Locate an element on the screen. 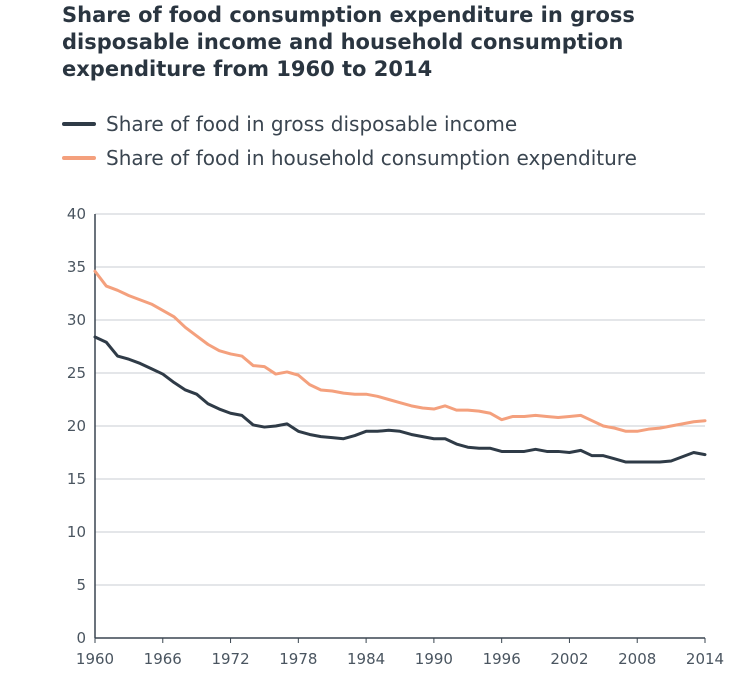 This screenshot has width=741, height=677. legend-swatch-disposable-income is located at coordinates (79, 124).